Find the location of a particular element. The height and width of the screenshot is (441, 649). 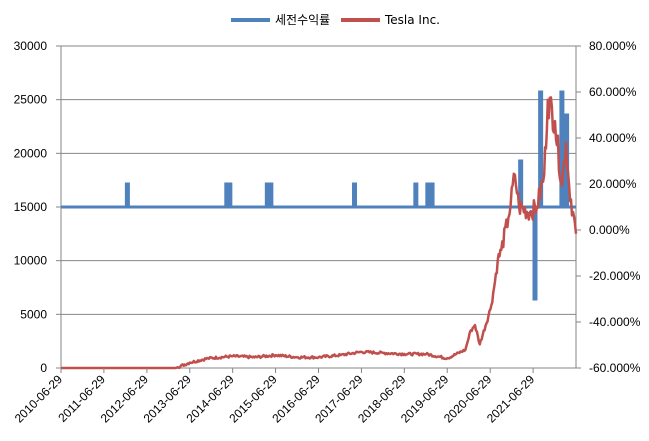

right-tick-label: 40.000% is located at coordinates (613, 138).